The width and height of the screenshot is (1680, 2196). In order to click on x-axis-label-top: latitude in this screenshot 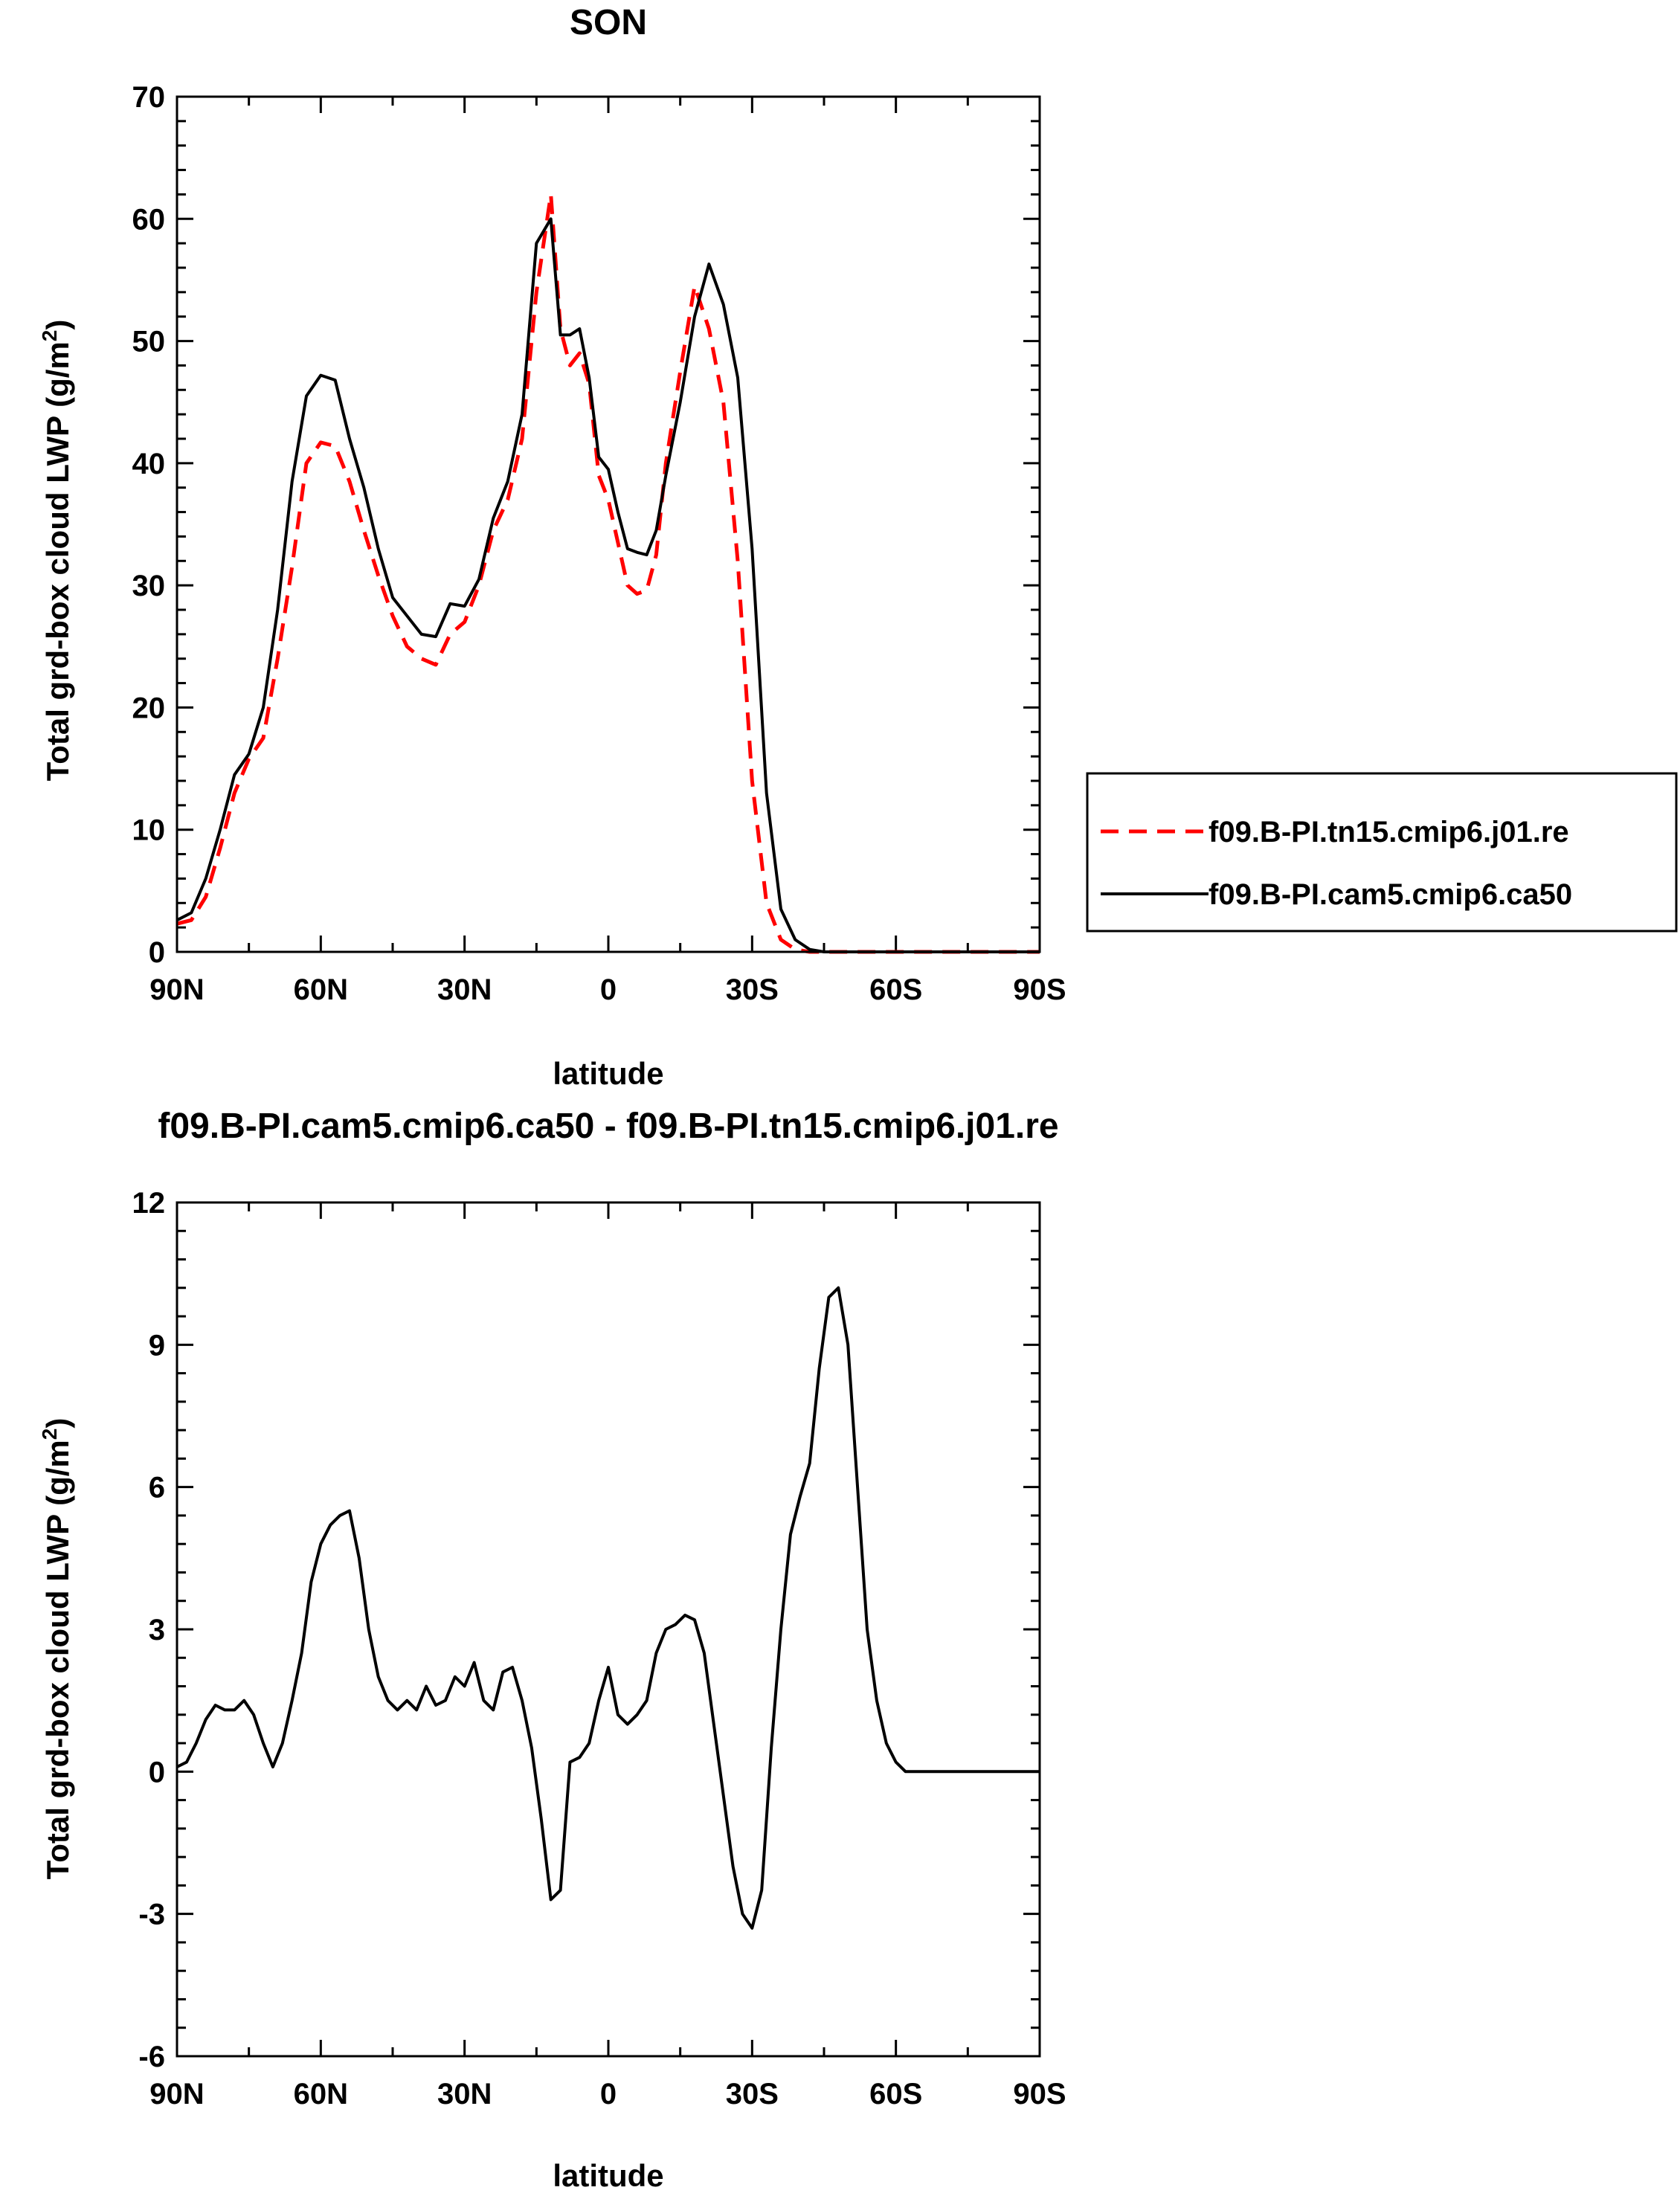, I will do `click(608, 1073)`.